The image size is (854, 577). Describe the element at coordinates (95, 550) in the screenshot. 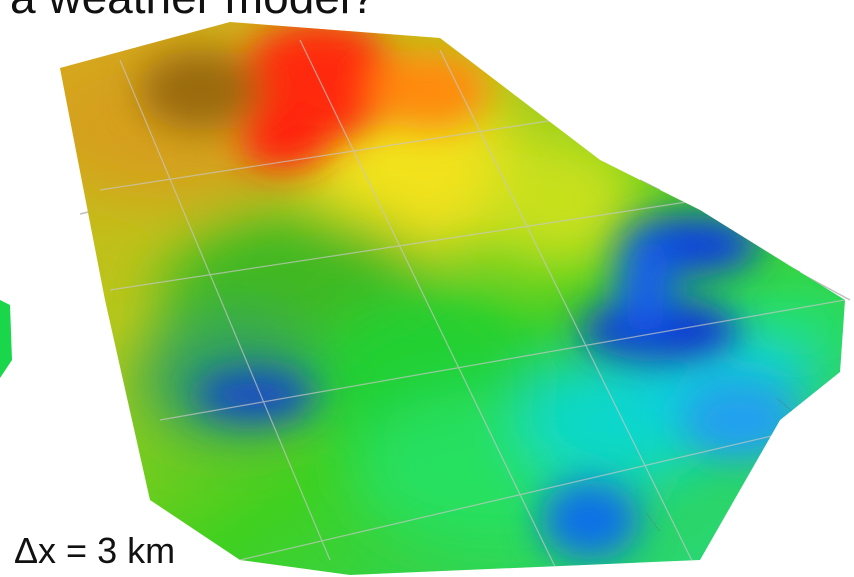

I see `grid-spacing-label: Δx = 3 km` at that location.